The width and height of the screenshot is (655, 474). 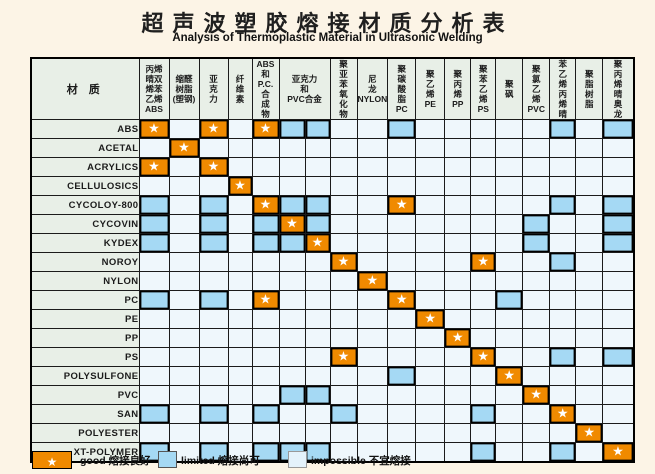 I want to click on table-row-pp: PP ★, so click(x=332, y=338).